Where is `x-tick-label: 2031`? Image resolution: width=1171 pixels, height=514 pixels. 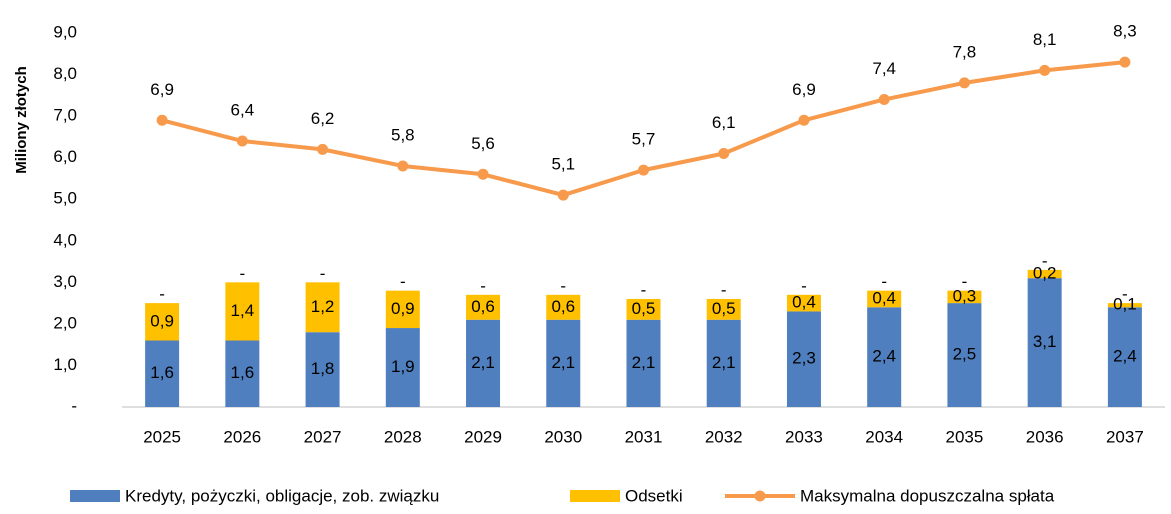 x-tick-label: 2031 is located at coordinates (644, 436).